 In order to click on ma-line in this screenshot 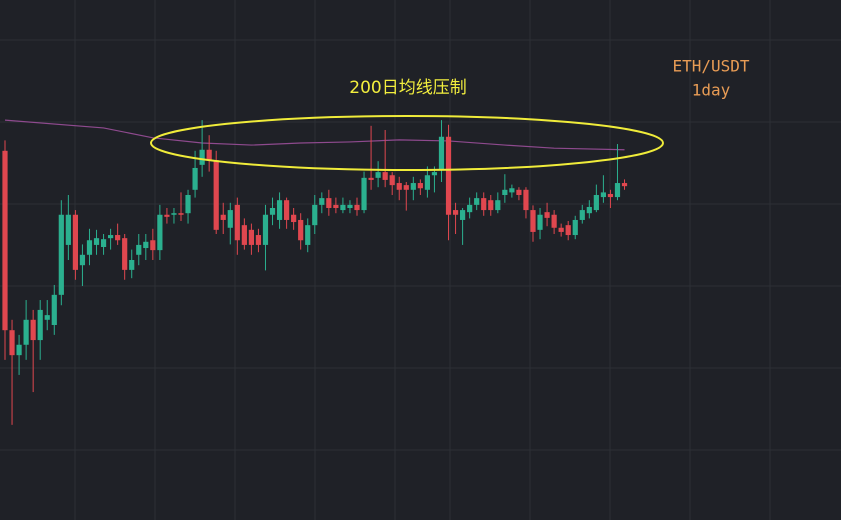, I will do `click(314, 135)`.